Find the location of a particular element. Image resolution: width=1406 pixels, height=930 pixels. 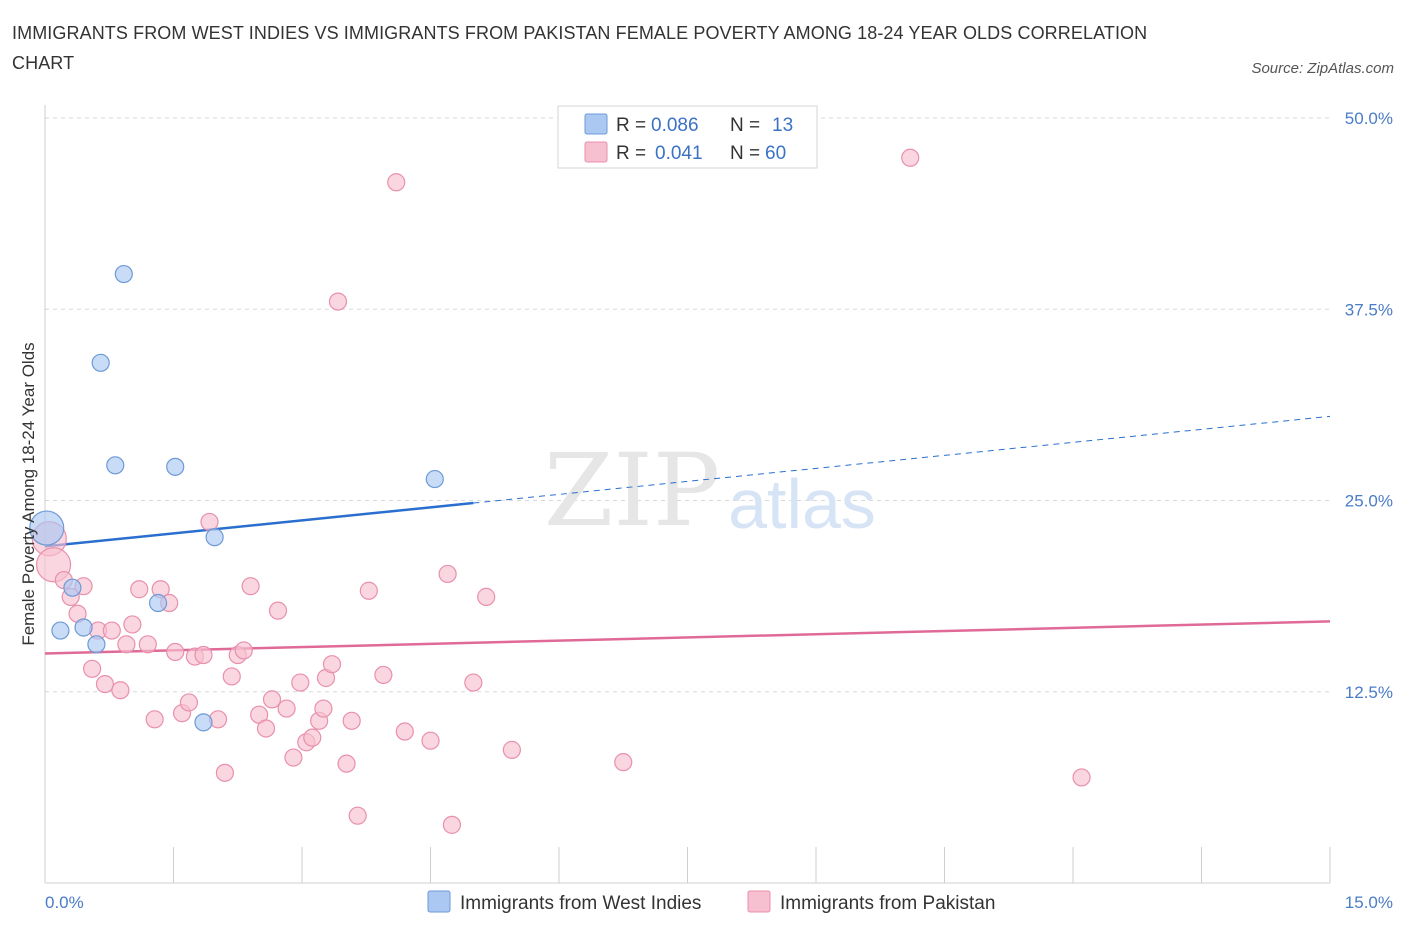

bottom-legend-west-indies: Immigrants from West Indies is located at coordinates (580, 903).